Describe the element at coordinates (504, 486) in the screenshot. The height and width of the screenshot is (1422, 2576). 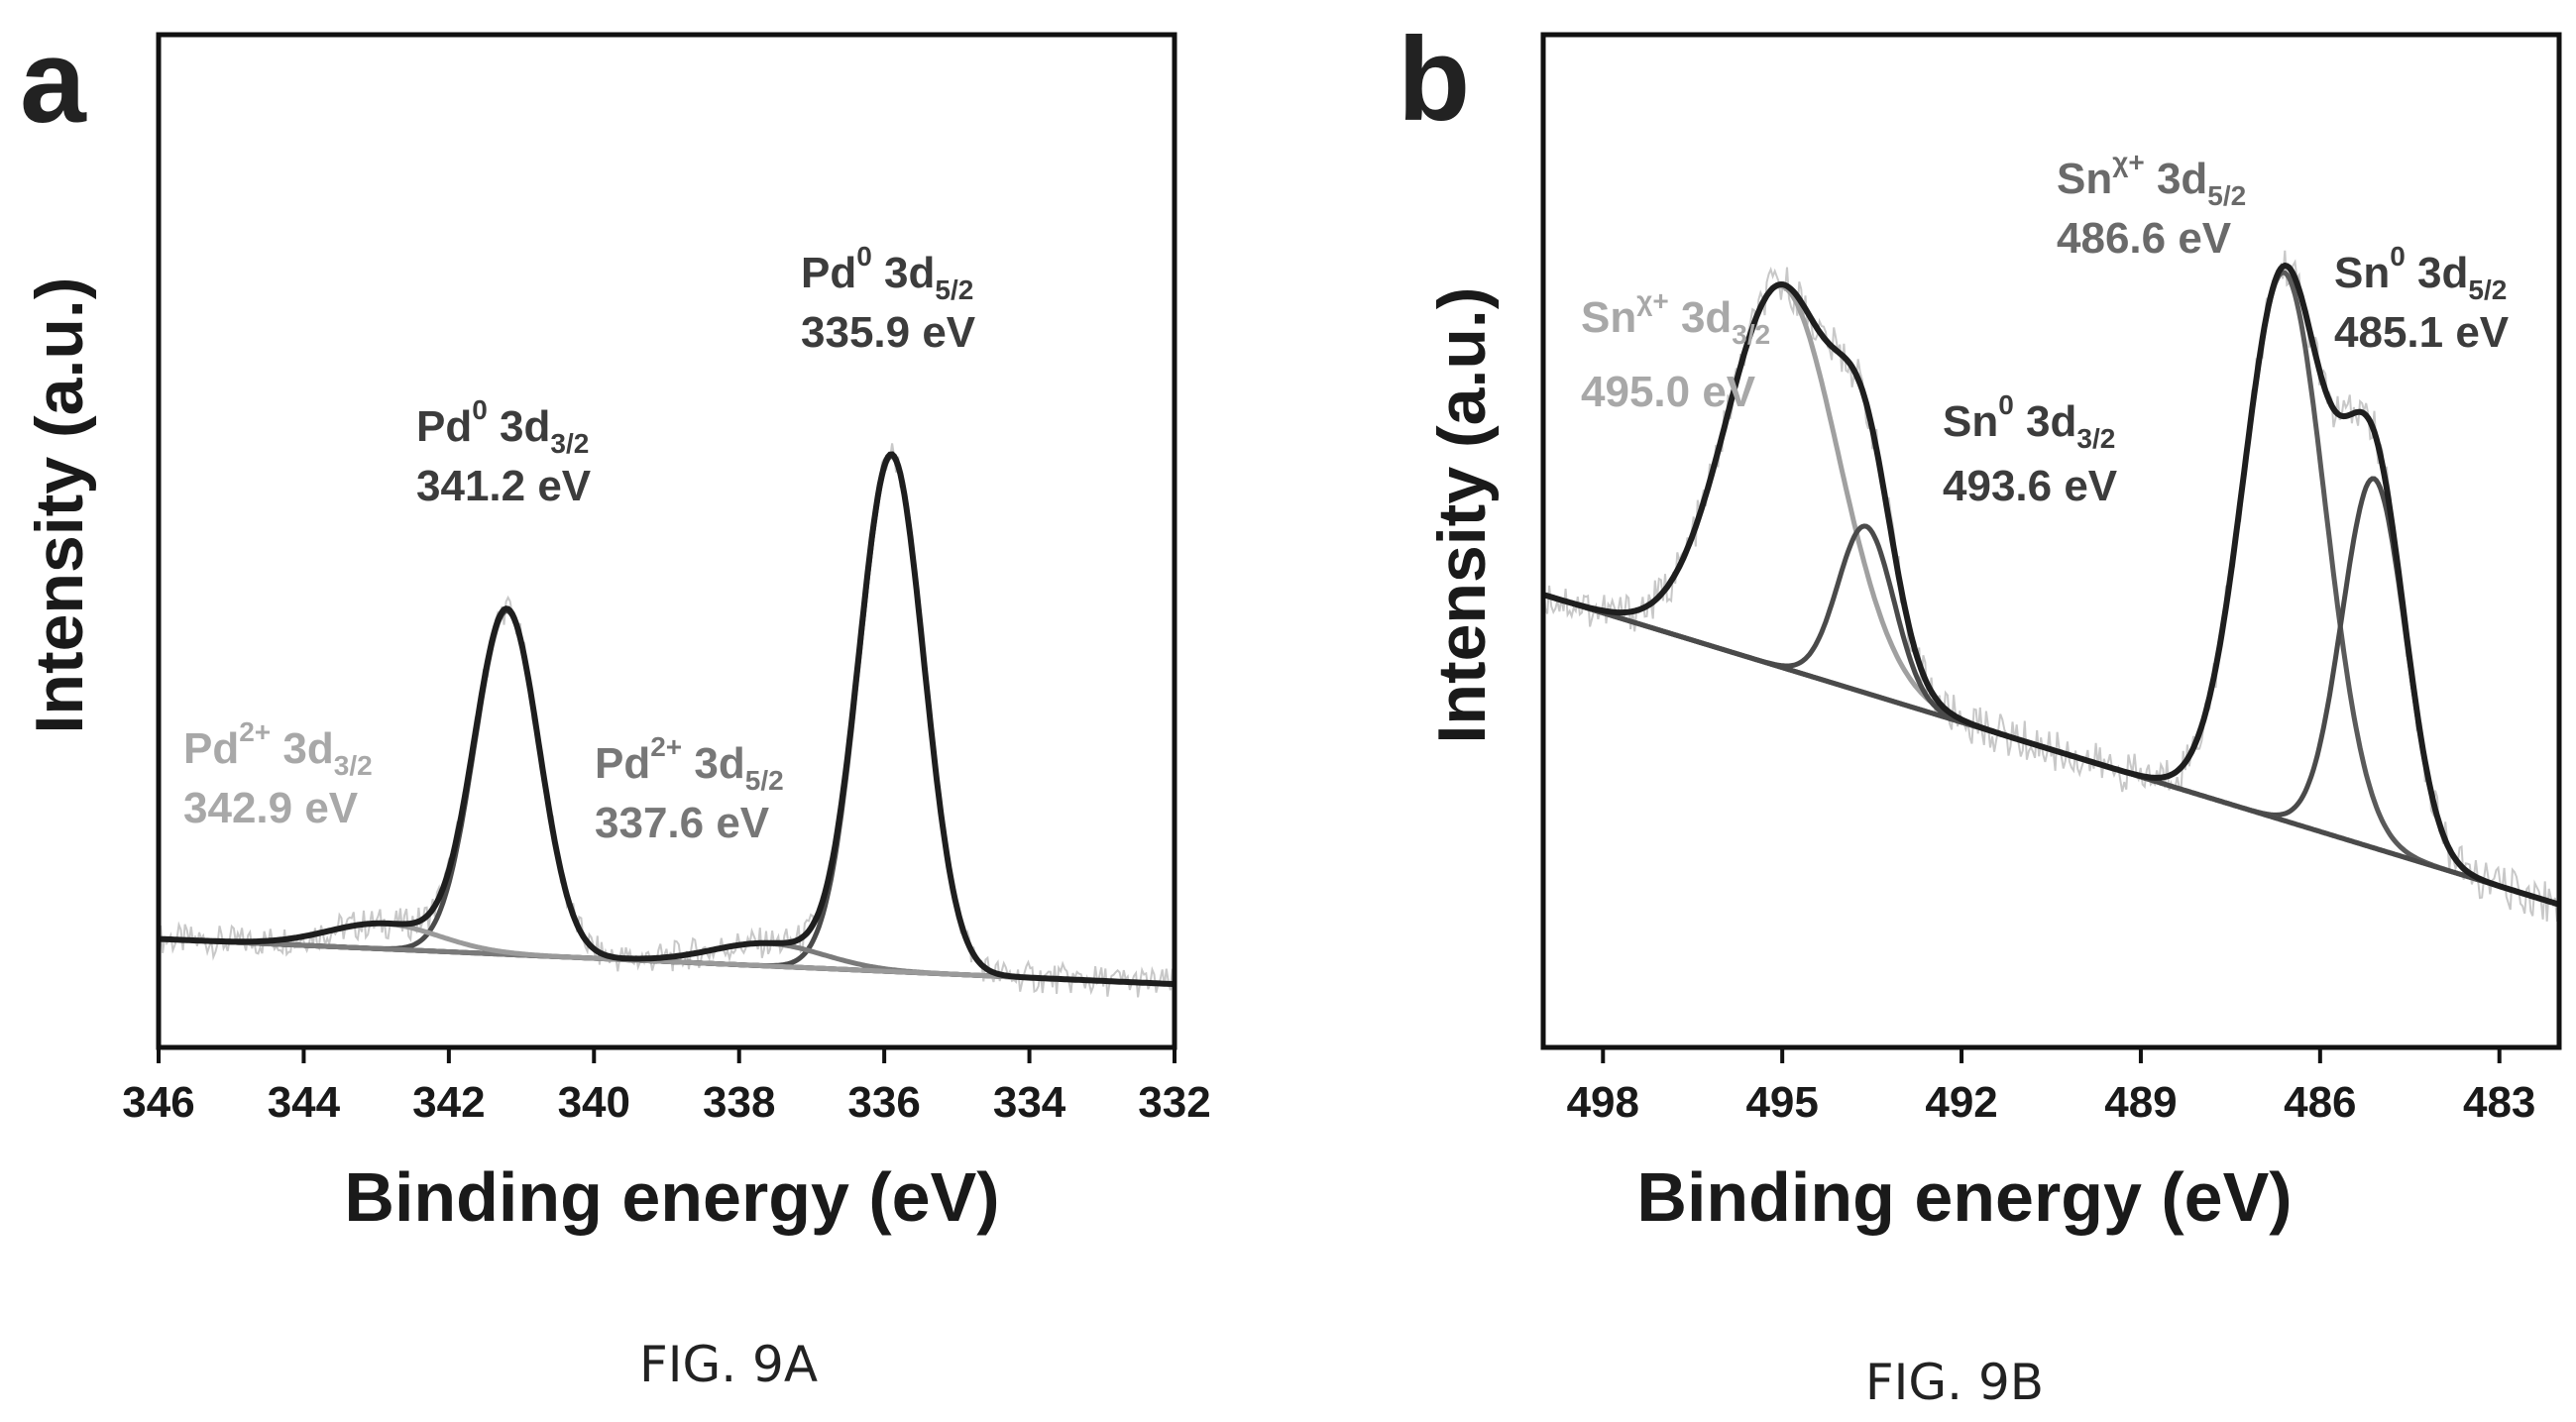
I see `annotation-energy: 341.2 eV` at that location.